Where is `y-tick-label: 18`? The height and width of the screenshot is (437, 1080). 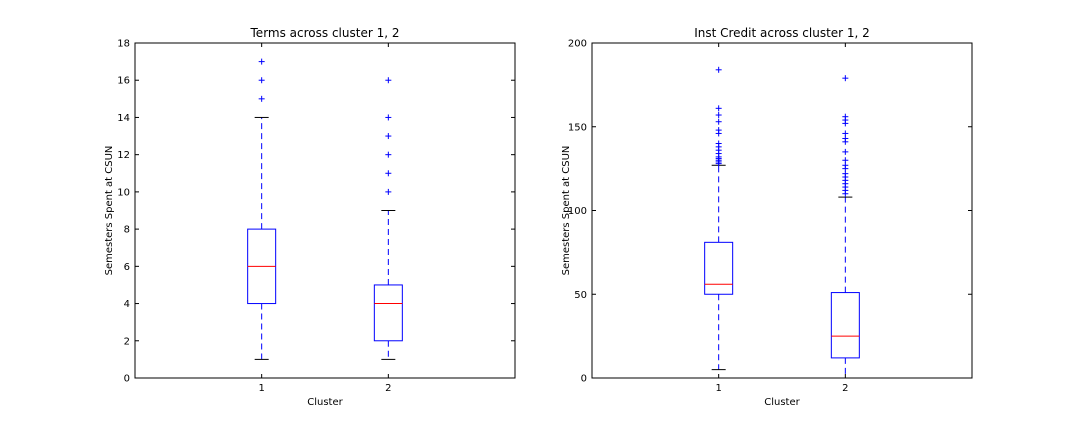 y-tick-label: 18 is located at coordinates (123, 44).